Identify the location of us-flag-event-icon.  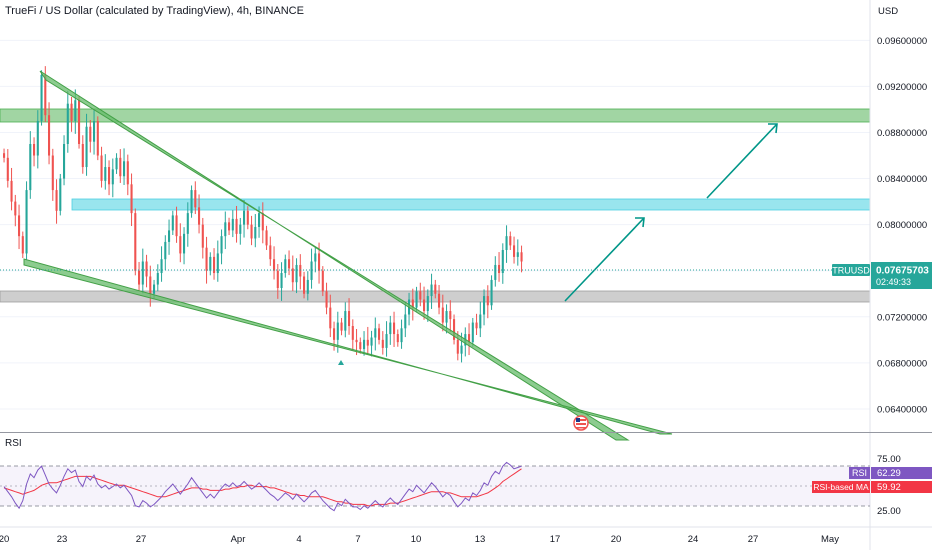
(581, 423).